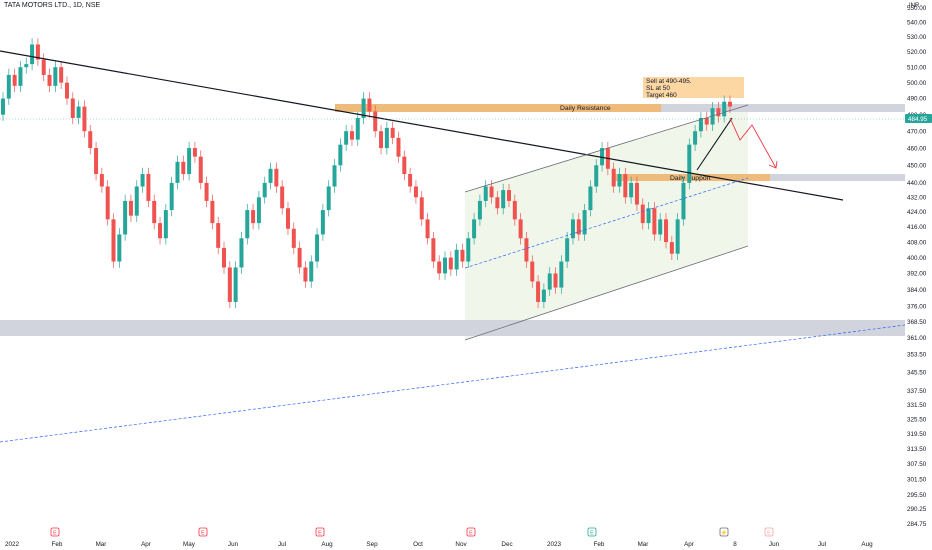  What do you see at coordinates (917, 464) in the screenshot?
I see `price-tick-label: 307.50` at bounding box center [917, 464].